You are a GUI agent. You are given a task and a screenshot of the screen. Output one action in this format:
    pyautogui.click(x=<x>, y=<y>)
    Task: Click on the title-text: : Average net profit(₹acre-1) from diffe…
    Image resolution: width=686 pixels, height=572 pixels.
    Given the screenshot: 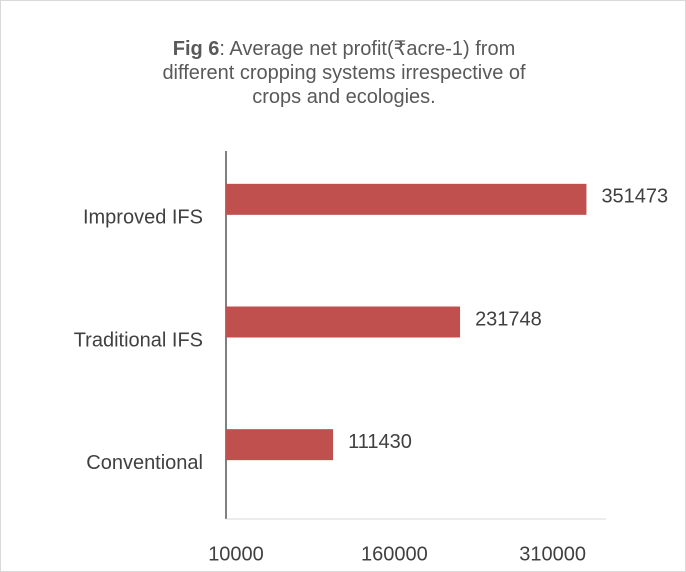 What is the action you would take?
    pyautogui.click(x=344, y=73)
    